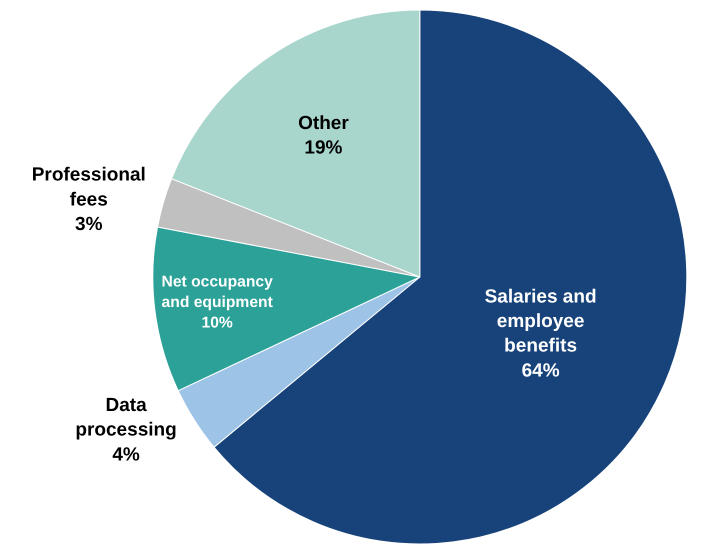 This screenshot has height=554, width=703. What do you see at coordinates (541, 371) in the screenshot?
I see `data-label: 64%` at bounding box center [541, 371].